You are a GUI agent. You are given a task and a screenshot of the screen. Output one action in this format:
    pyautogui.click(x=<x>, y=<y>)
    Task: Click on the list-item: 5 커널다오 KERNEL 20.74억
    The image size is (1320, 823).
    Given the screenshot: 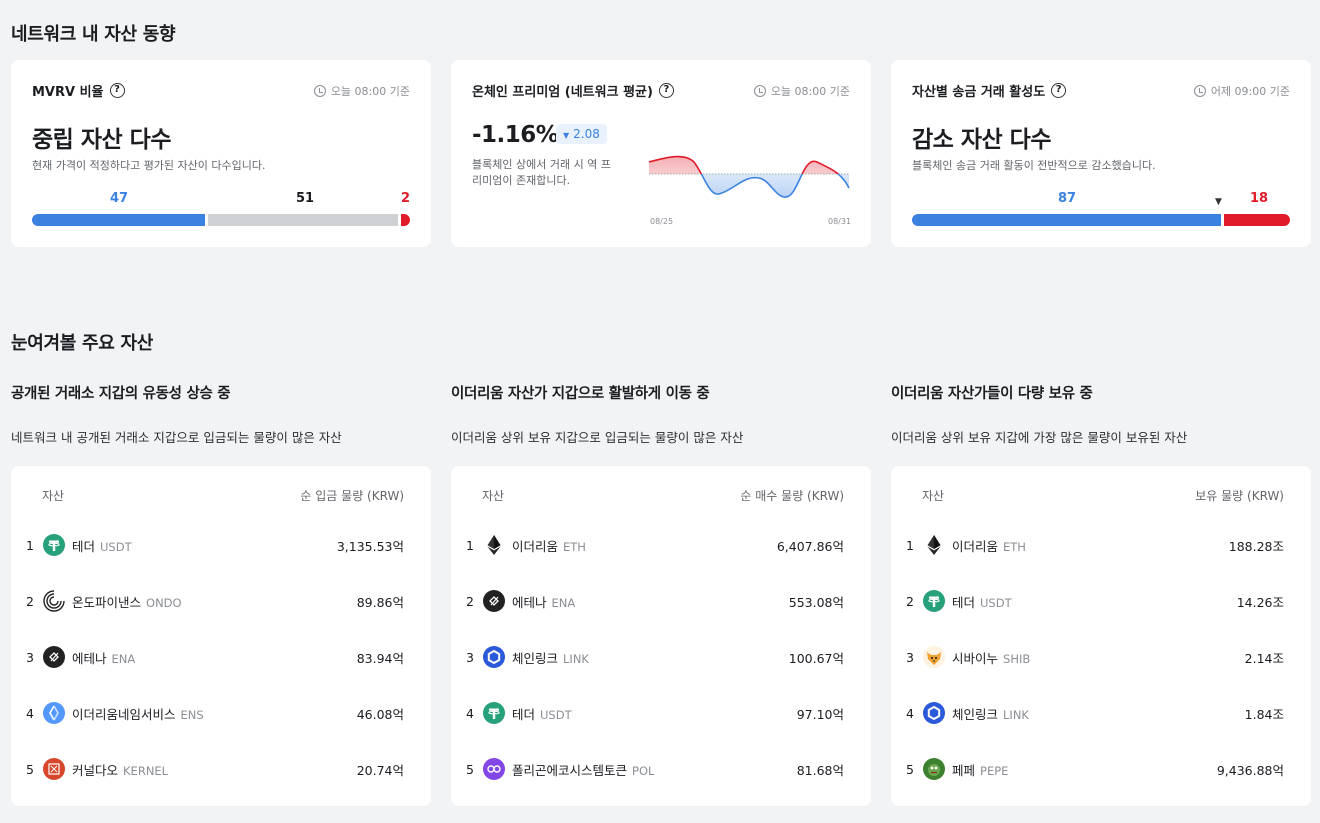 What is the action you would take?
    pyautogui.click(x=221, y=769)
    